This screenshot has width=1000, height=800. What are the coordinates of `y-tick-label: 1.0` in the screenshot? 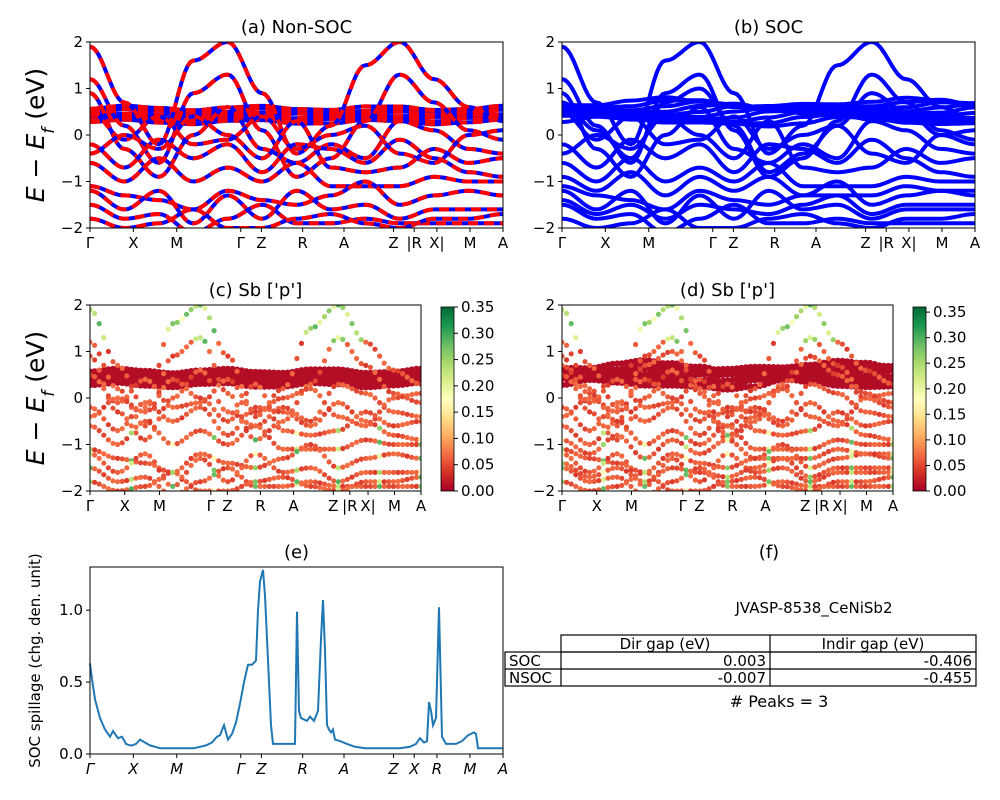 It's located at (71, 610).